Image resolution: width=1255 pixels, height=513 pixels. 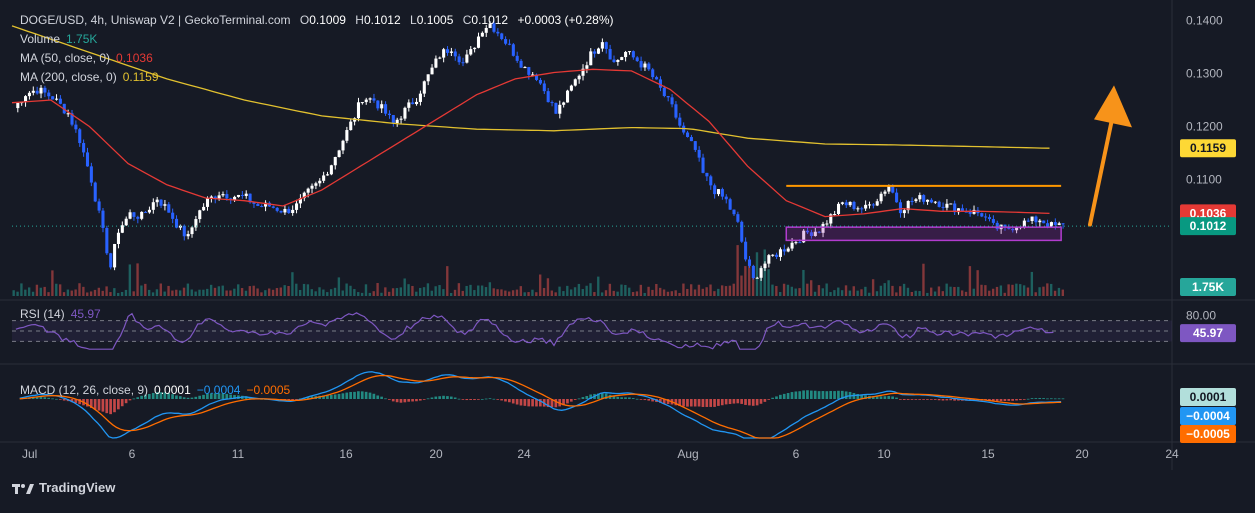 What do you see at coordinates (327, 20) in the screenshot?
I see `open-value: 0.1009` at bounding box center [327, 20].